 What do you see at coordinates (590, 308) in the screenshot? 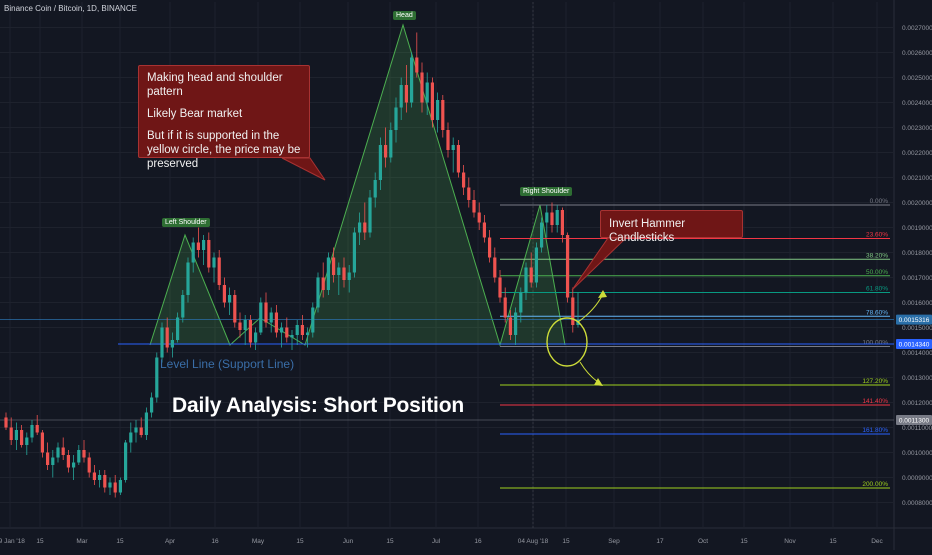
I see `upside-arrow` at bounding box center [590, 308].